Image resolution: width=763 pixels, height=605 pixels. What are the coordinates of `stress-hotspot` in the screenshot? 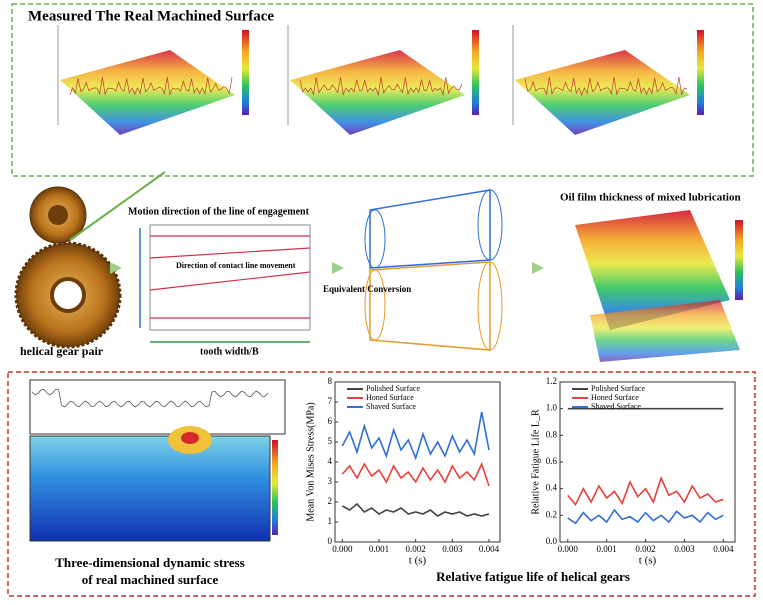 It's located at (190, 438).